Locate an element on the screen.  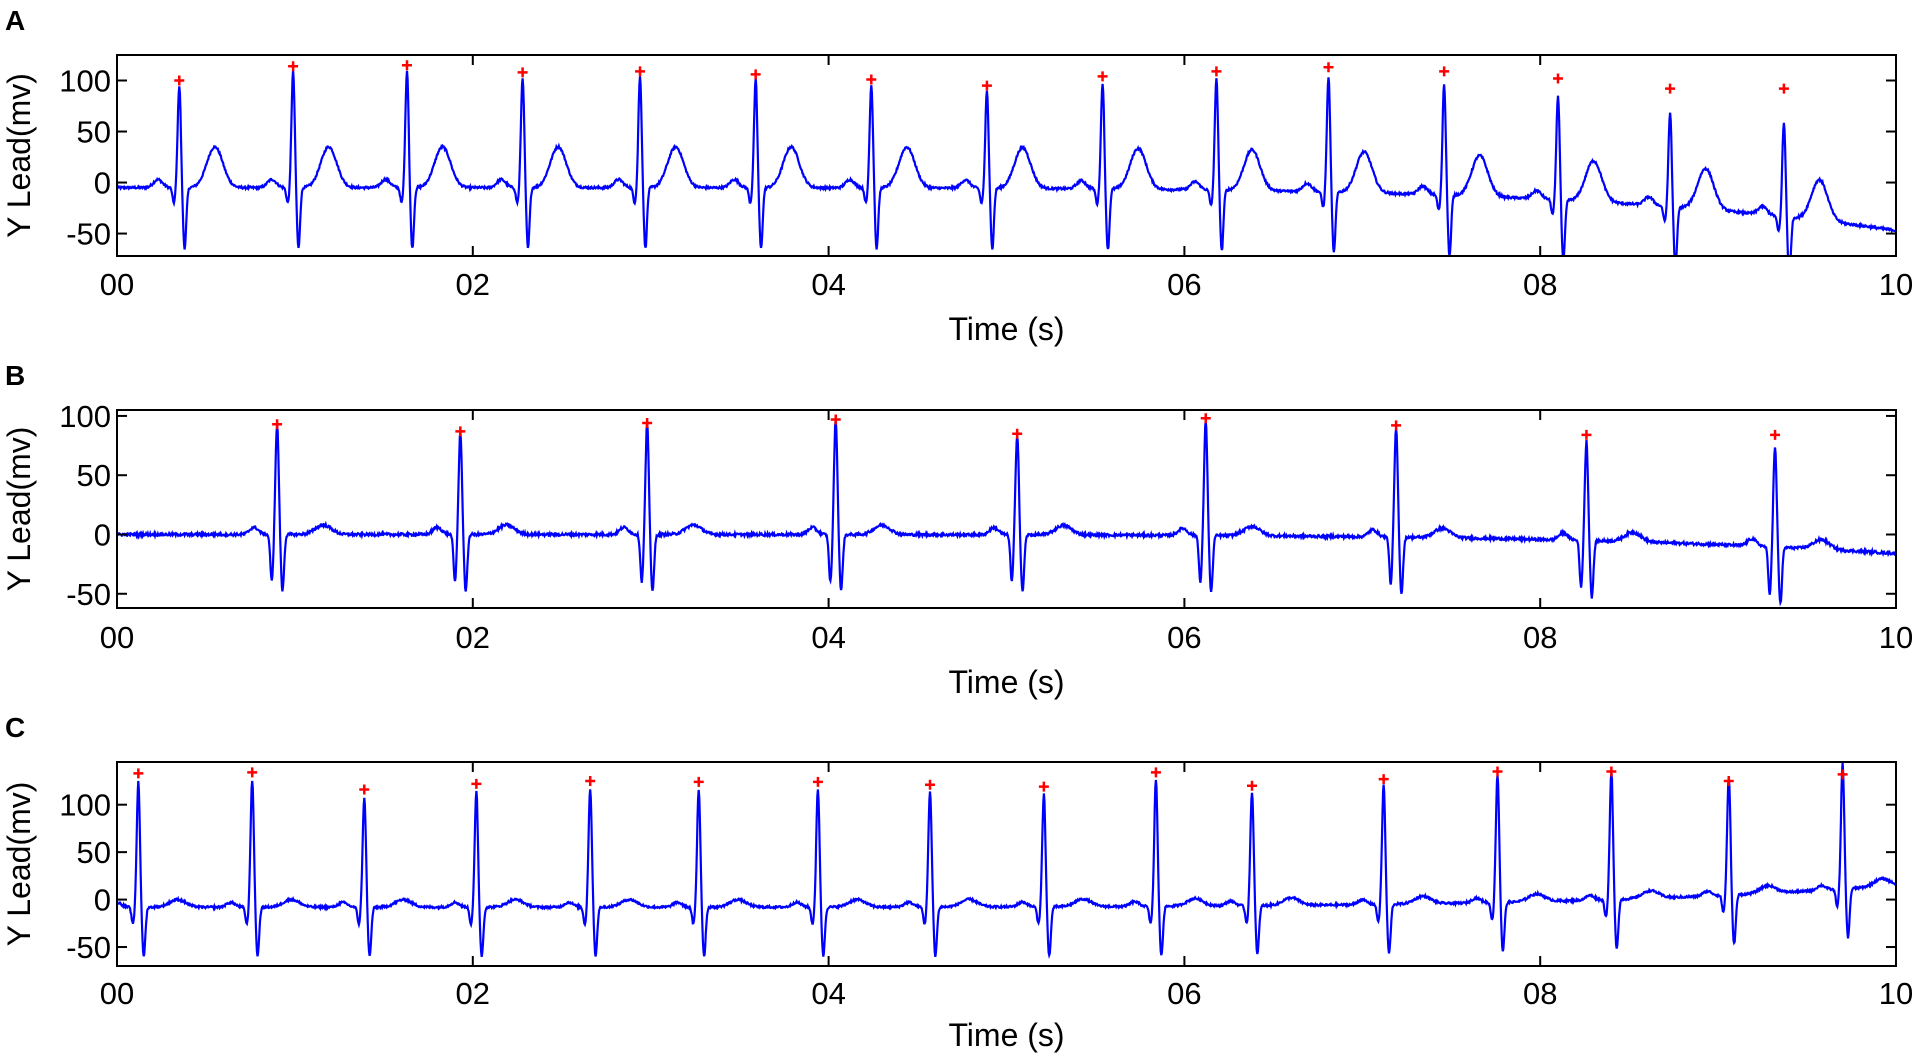
panel-label: B is located at coordinates (15, 375).